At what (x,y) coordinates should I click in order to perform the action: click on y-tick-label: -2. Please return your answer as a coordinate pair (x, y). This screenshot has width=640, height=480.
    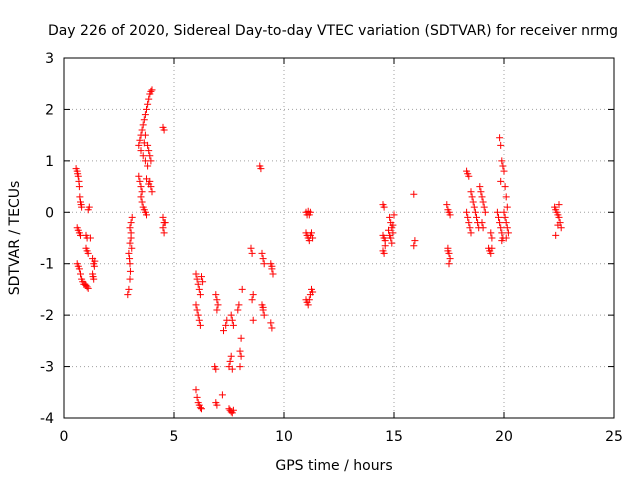
    Looking at the image, I should click on (47, 316).